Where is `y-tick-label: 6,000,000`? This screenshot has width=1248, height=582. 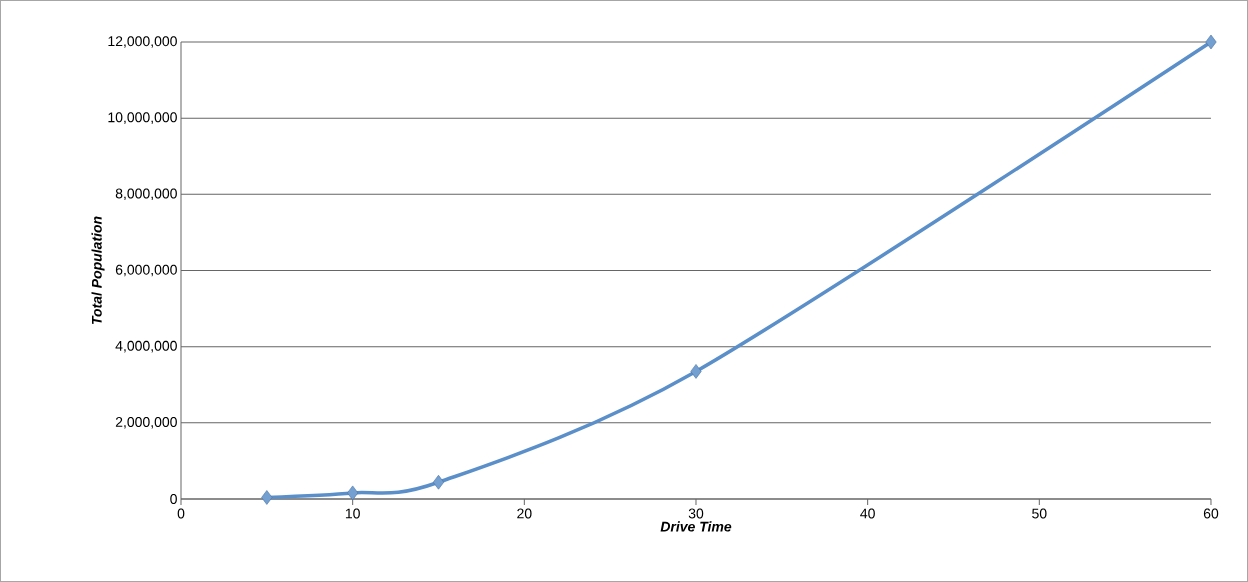 y-tick-label: 6,000,000 is located at coordinates (146, 270).